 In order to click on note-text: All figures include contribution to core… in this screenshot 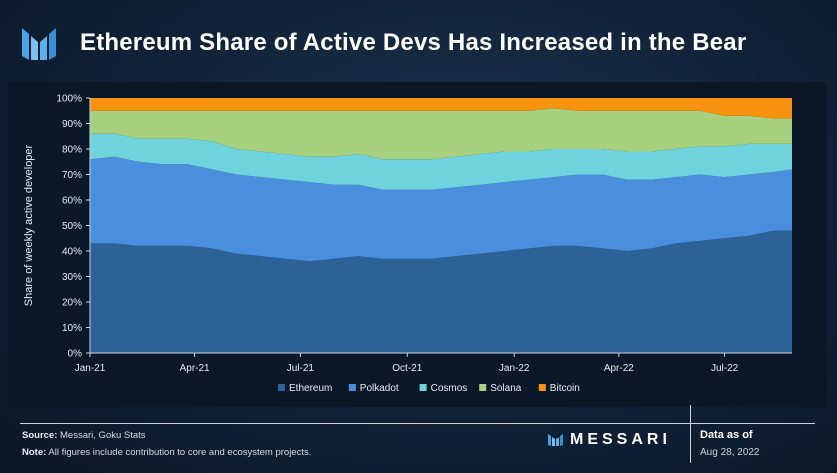, I will do `click(180, 452)`.